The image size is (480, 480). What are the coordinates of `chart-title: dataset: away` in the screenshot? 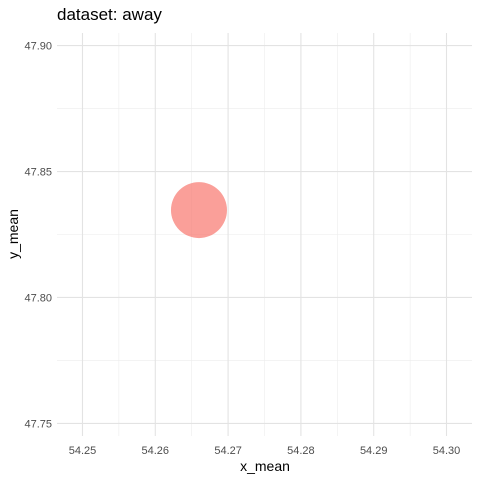 It's located at (109, 14).